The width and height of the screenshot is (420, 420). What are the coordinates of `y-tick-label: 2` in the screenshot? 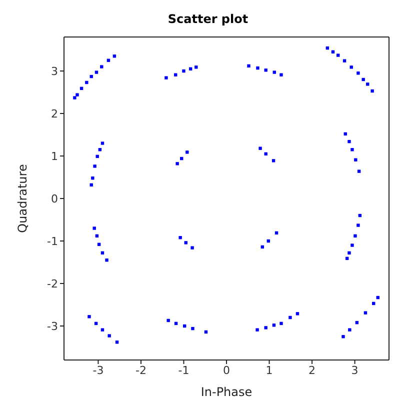 It's located at (54, 113).